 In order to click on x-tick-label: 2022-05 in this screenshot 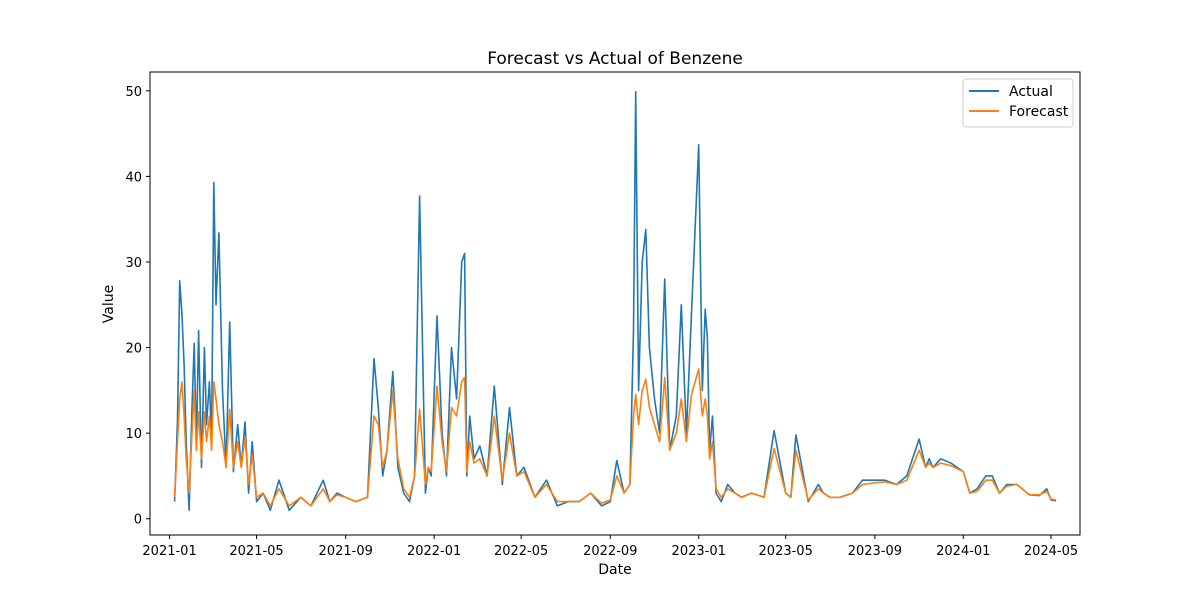, I will do `click(521, 551)`.